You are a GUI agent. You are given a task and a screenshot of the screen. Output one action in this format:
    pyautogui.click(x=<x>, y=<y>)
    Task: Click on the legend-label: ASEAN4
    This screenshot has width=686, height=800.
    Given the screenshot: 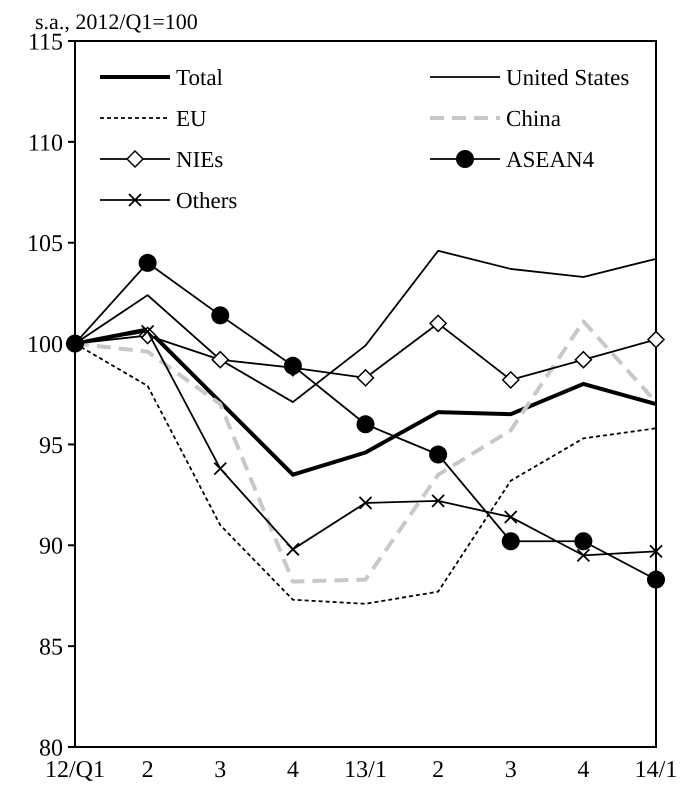 What is the action you would take?
    pyautogui.click(x=550, y=159)
    